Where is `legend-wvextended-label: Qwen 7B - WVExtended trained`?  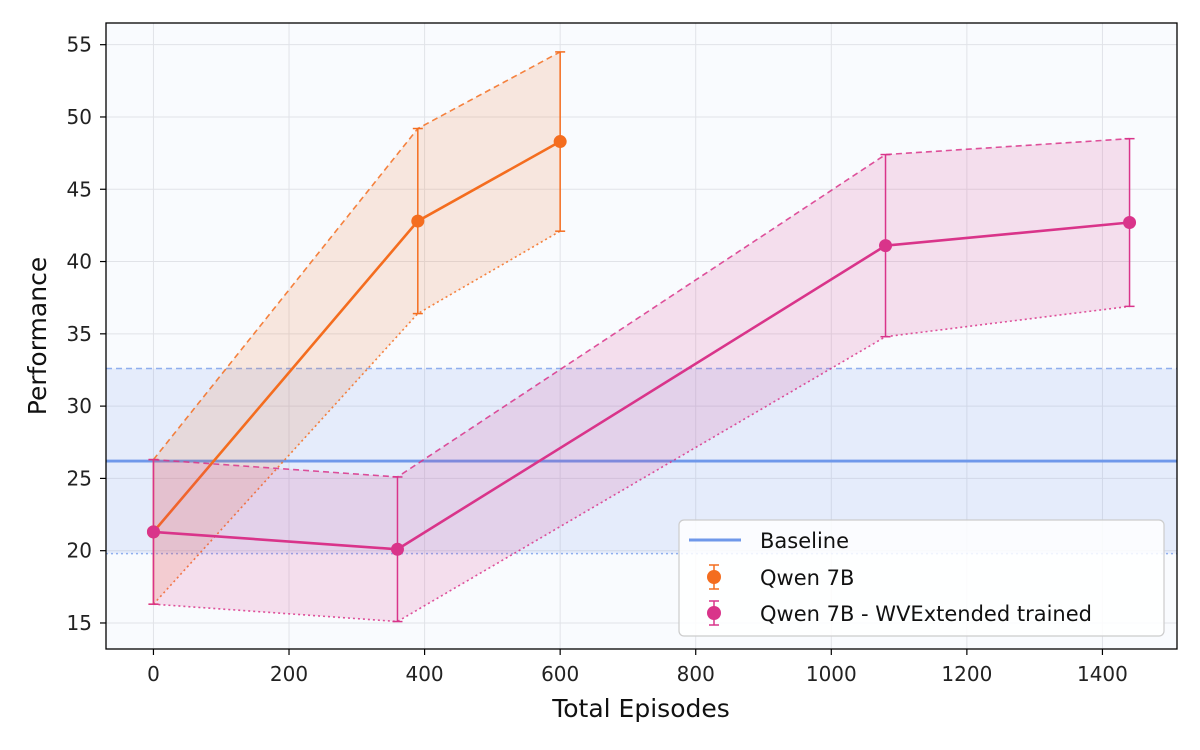
legend-wvextended-label: Qwen 7B - WVExtended trained is located at coordinates (926, 614).